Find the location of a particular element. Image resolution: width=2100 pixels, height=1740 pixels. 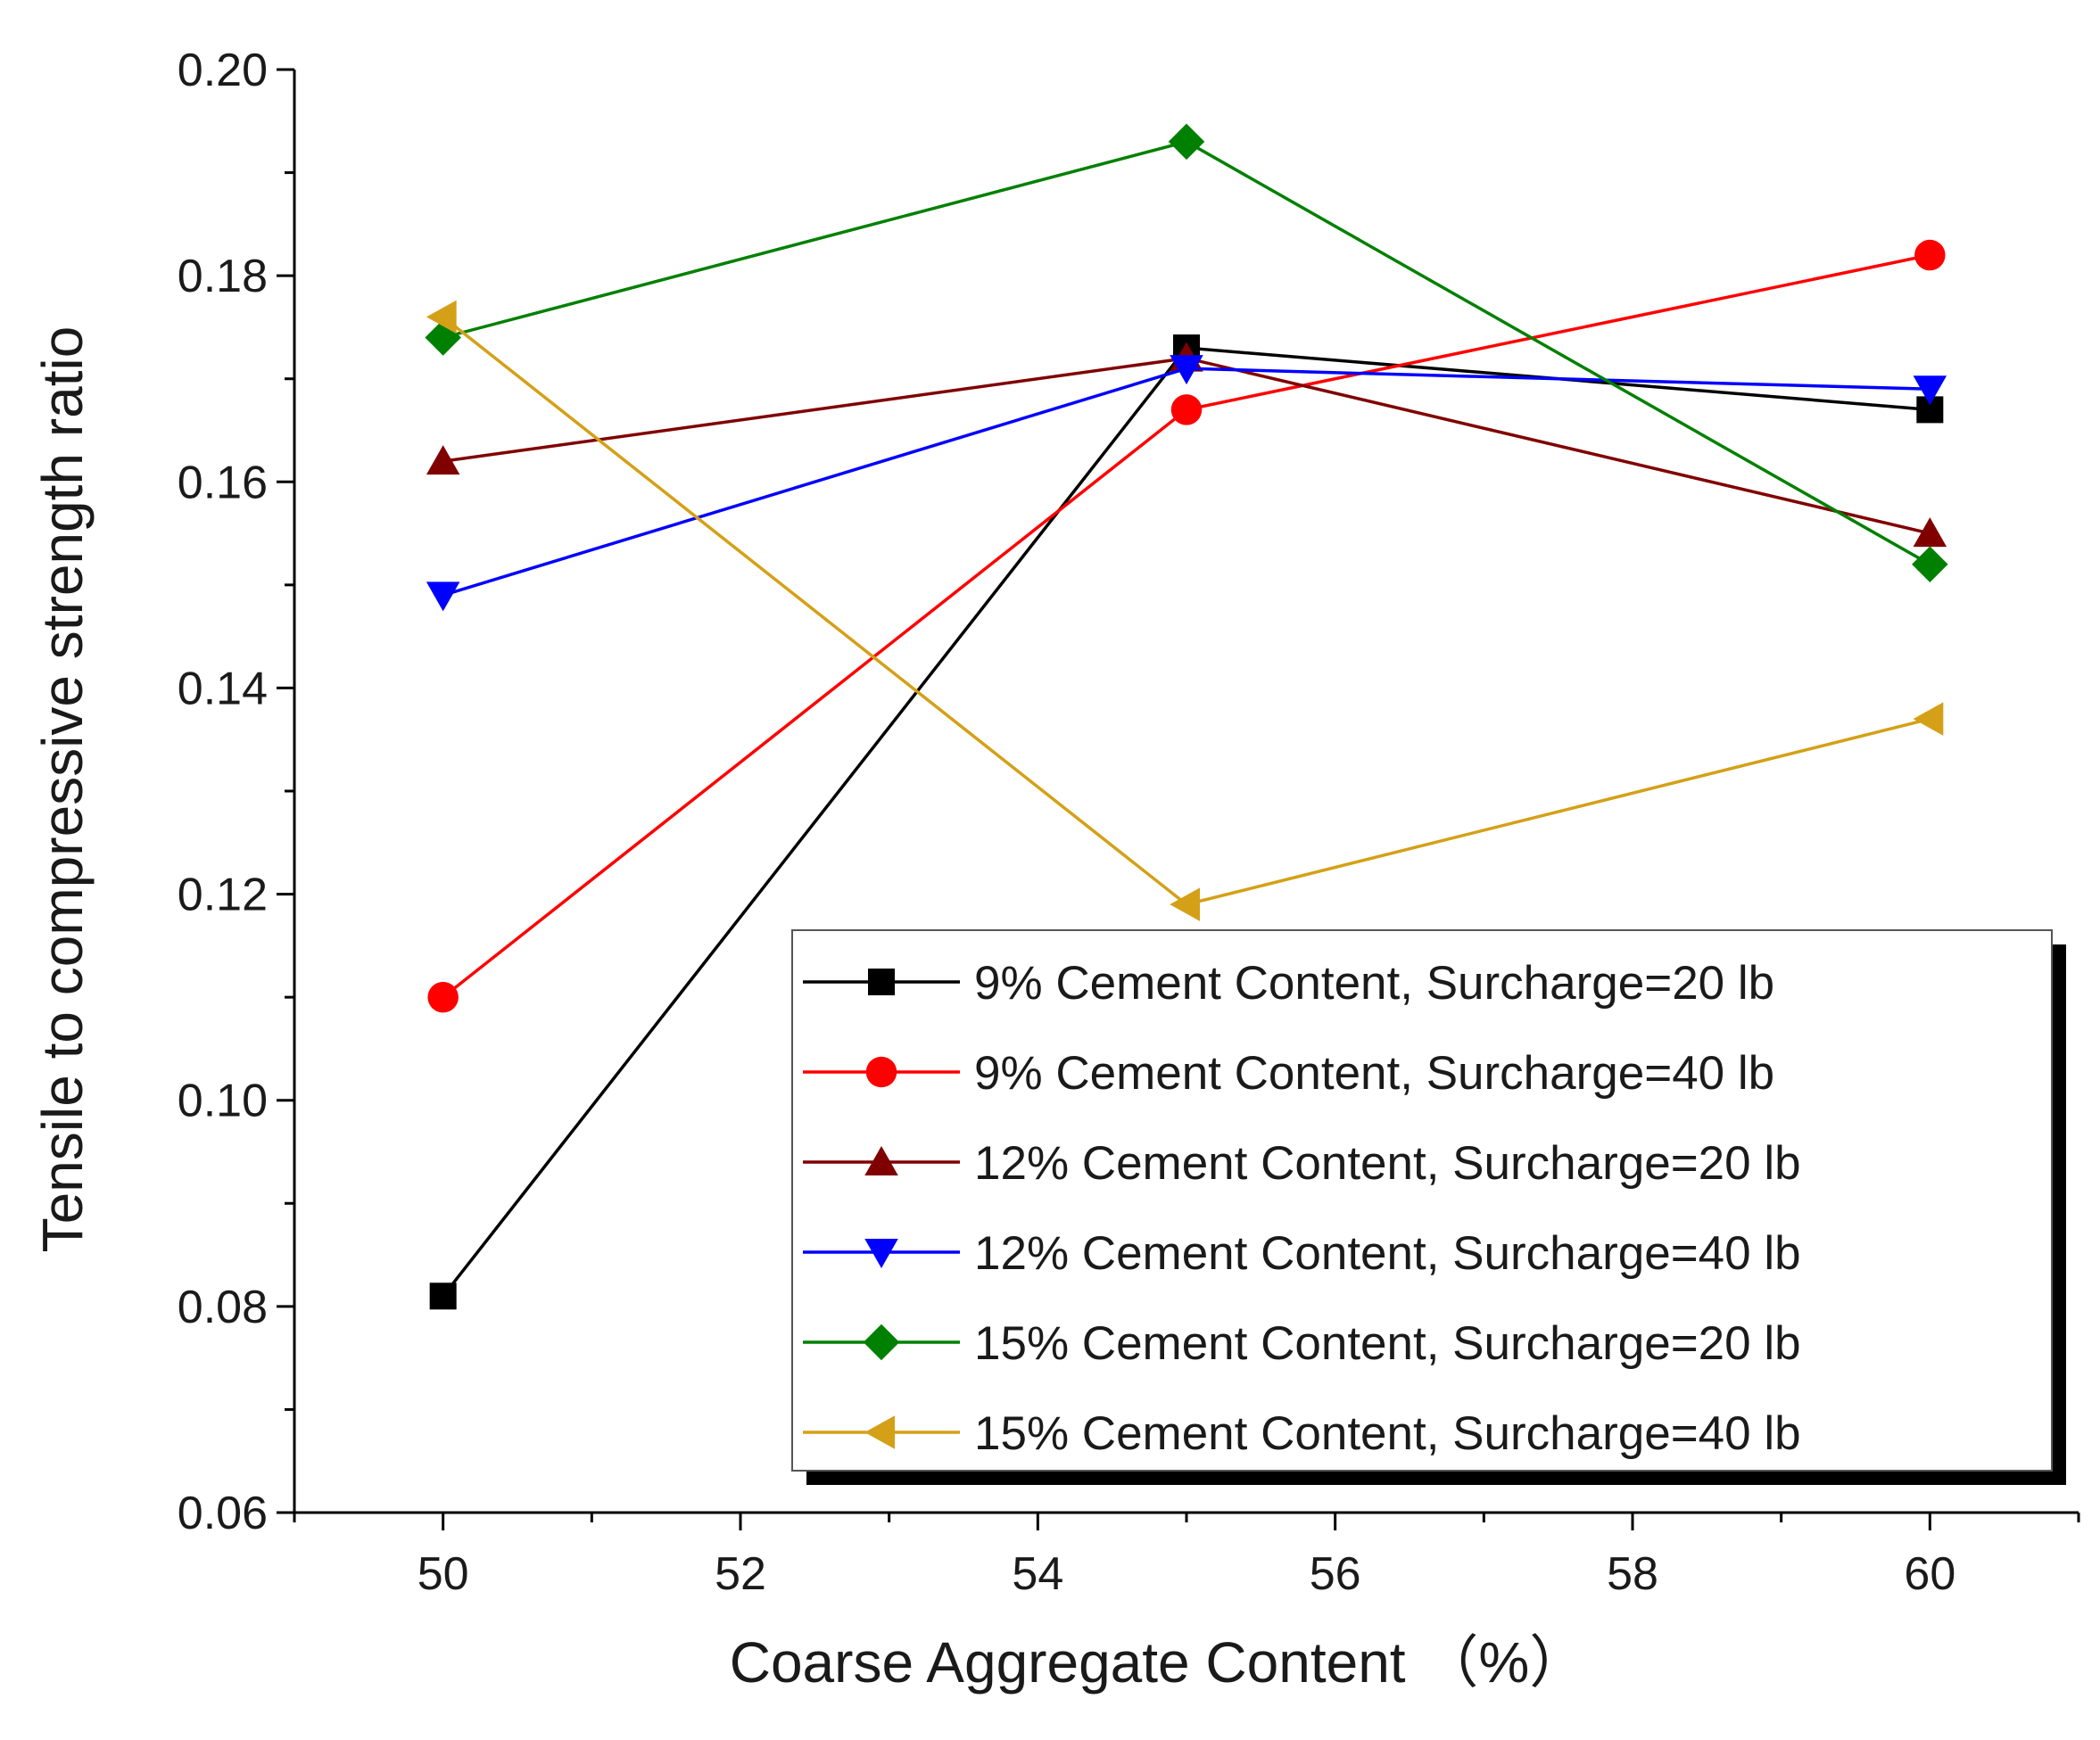

x-tick-label: 60 is located at coordinates (1930, 1574).